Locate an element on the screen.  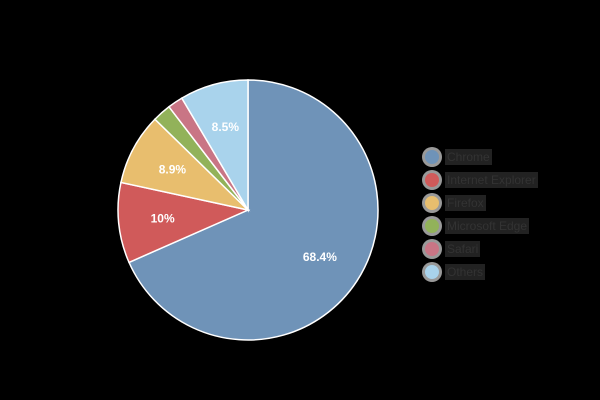
legend-label: Others is located at coordinates (465, 271).